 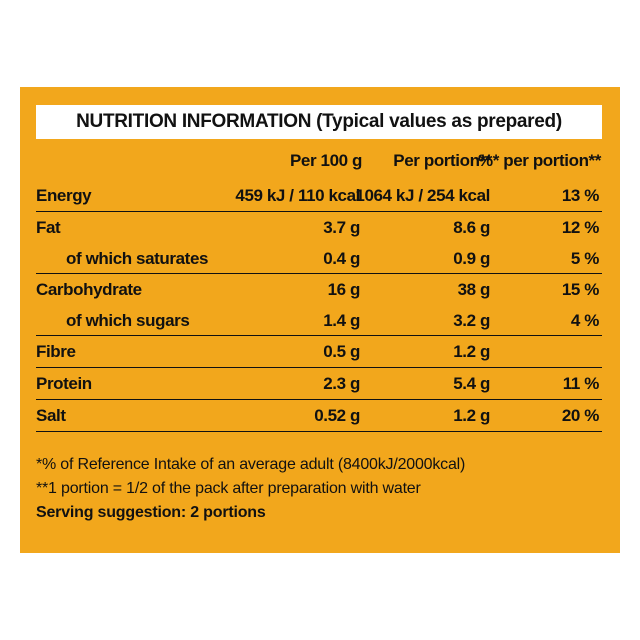 What do you see at coordinates (581, 383) in the screenshot?
I see `value-percent-ri: 11 %` at bounding box center [581, 383].